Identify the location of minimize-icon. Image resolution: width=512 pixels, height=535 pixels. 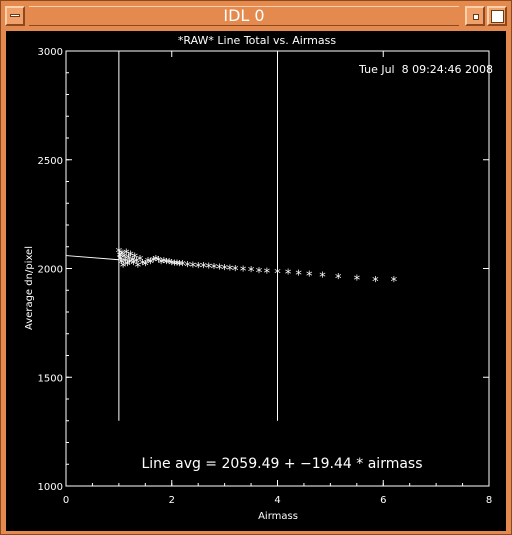
(476, 17).